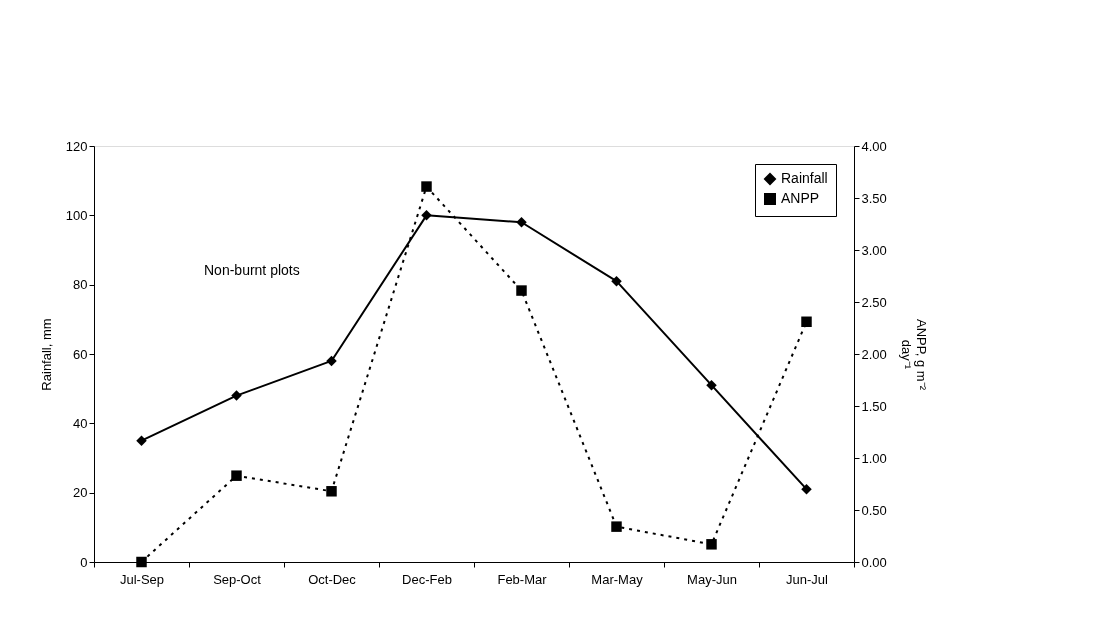 The height and width of the screenshot is (639, 1098). What do you see at coordinates (332, 579) in the screenshot?
I see `x-tick-label: Oct-Dec` at bounding box center [332, 579].